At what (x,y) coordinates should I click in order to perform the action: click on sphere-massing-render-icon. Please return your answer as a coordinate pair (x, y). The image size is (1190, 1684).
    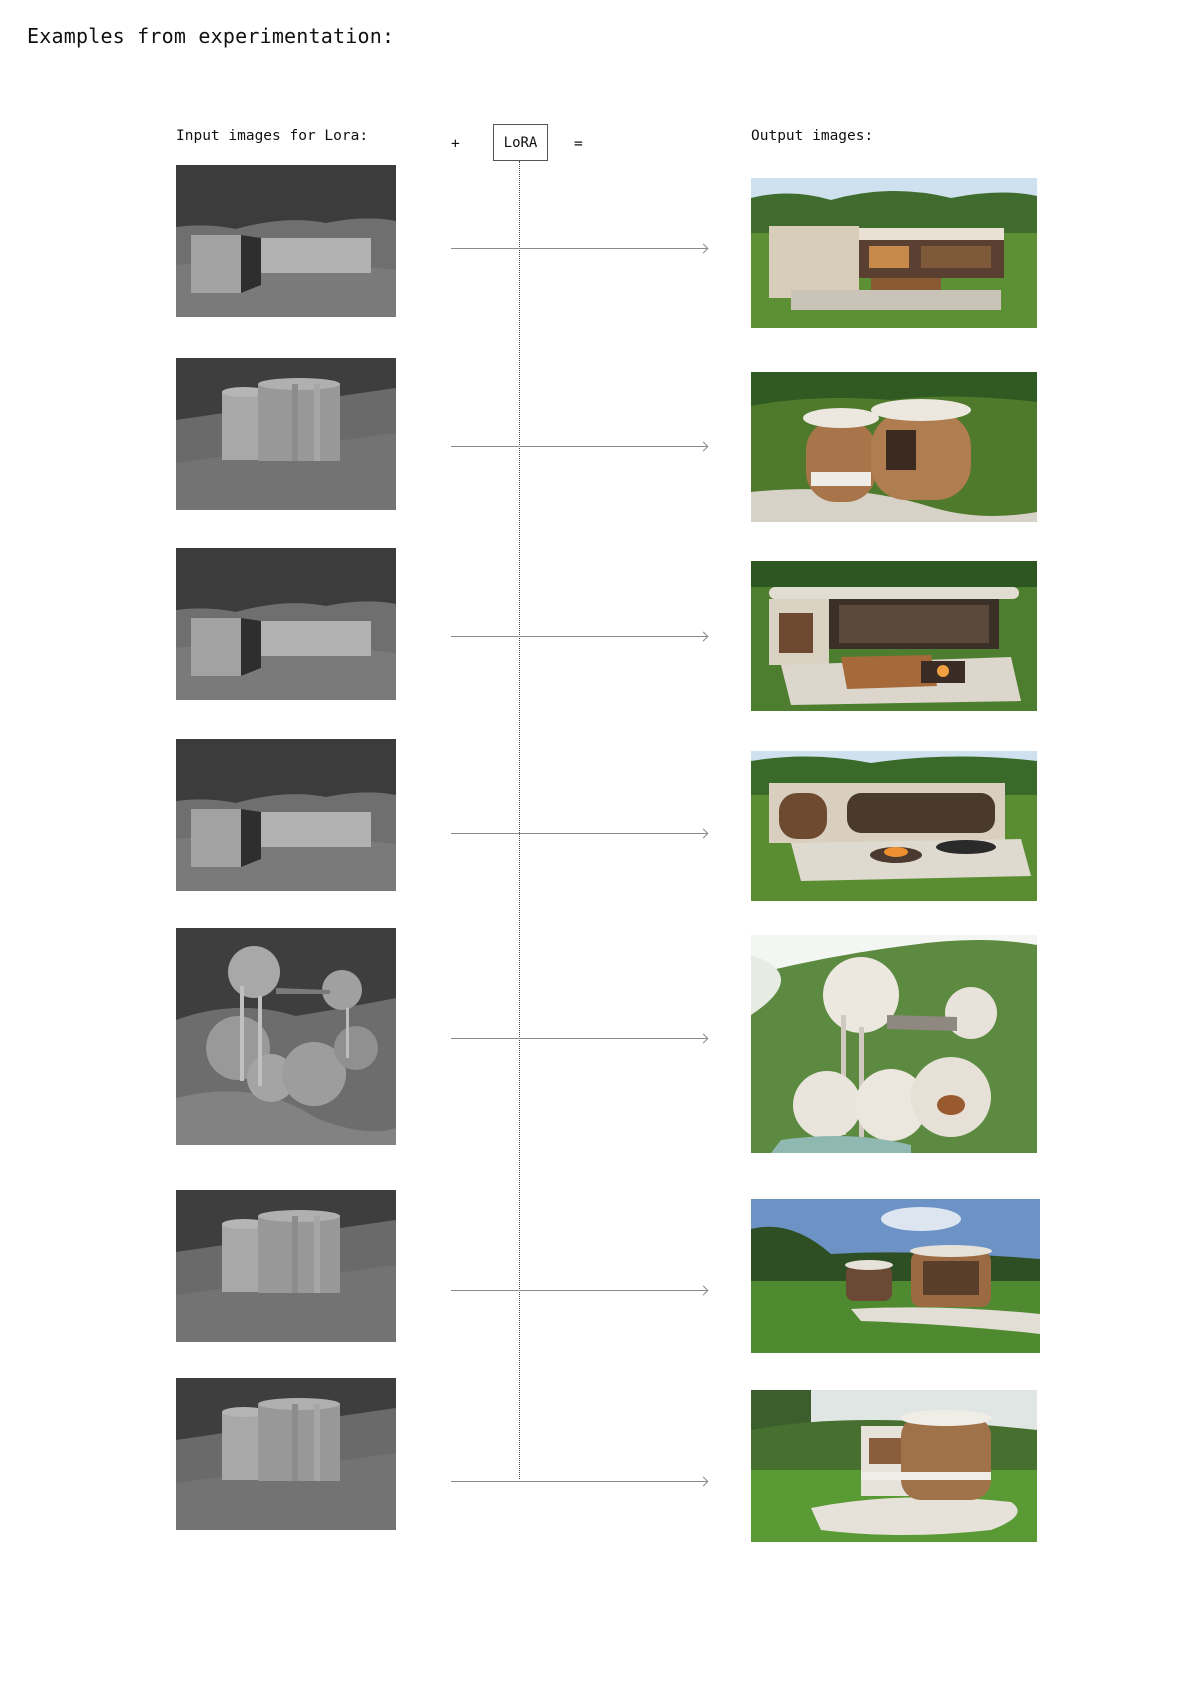
    Looking at the image, I should click on (286, 1036).